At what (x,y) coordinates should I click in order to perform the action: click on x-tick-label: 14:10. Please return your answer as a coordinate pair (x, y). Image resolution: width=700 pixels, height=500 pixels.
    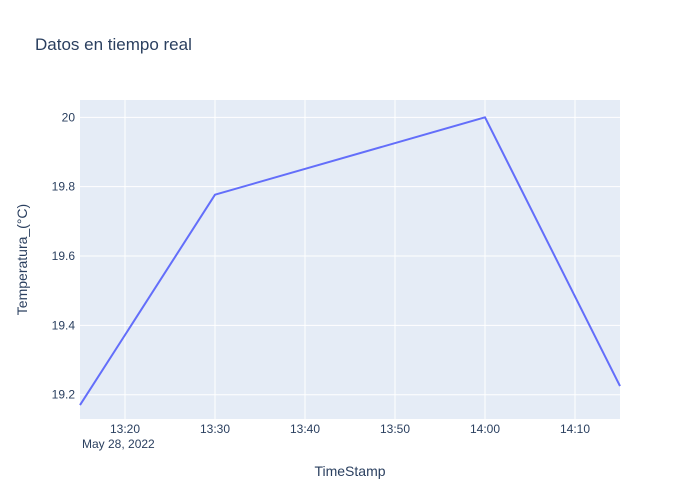
    Looking at the image, I should click on (575, 429).